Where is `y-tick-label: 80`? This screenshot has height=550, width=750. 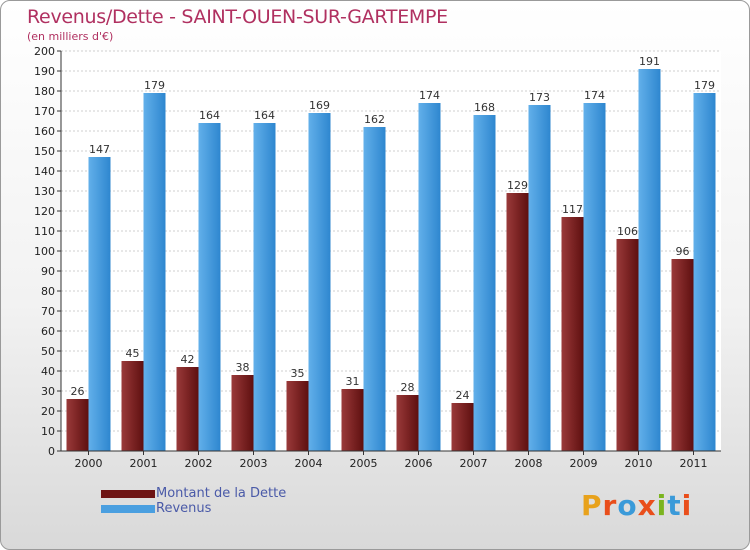 y-tick-label: 80 is located at coordinates (48, 291).